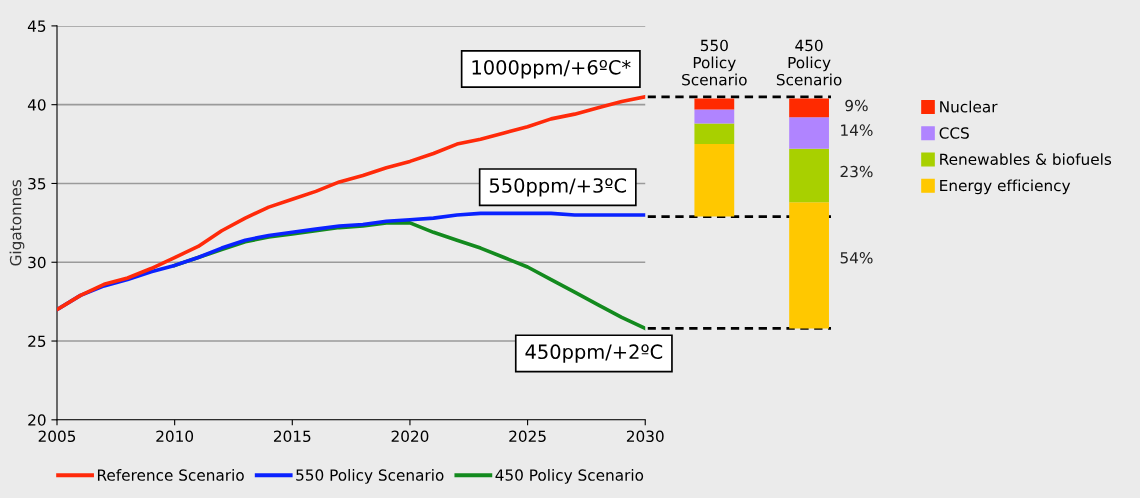 This screenshot has height=498, width=1140. I want to click on legend-label: Nuclear, so click(969, 106).